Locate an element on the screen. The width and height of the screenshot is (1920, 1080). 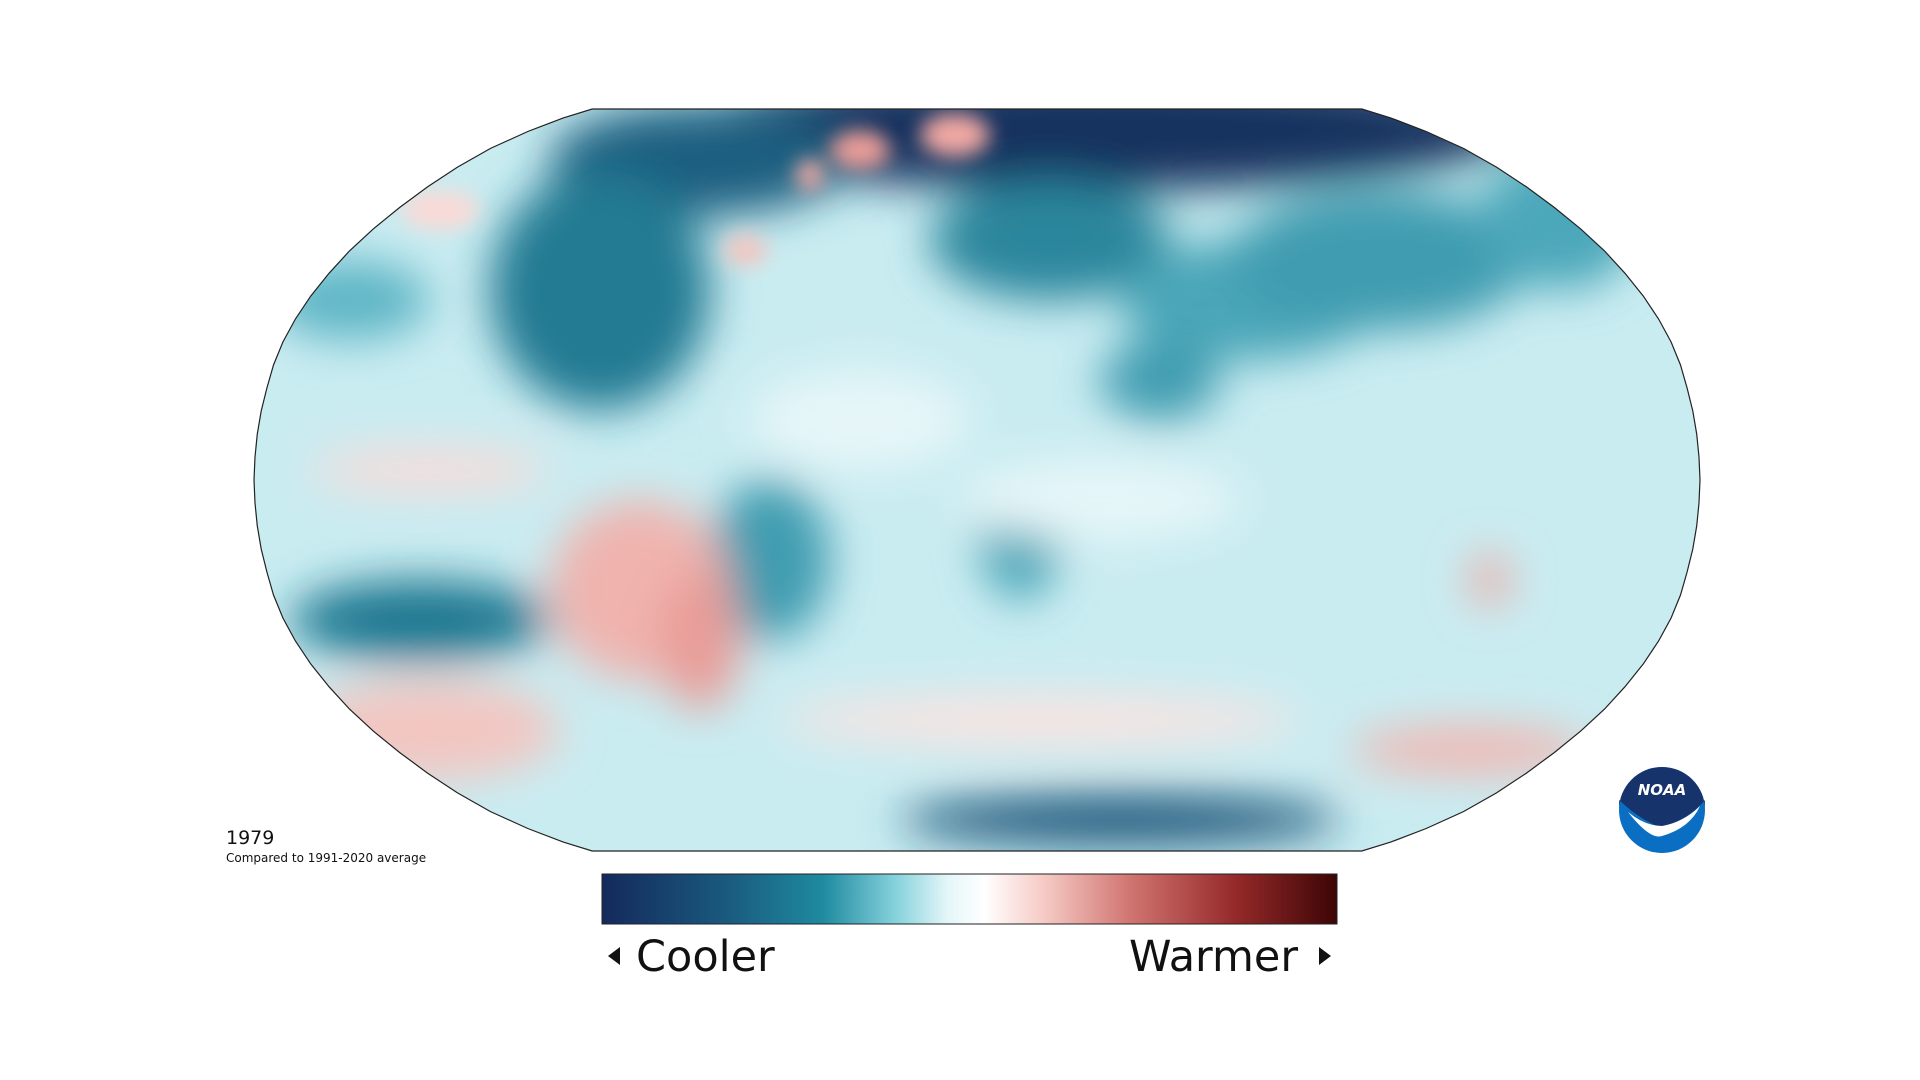
logo-top is located at coordinates (1662, 797).